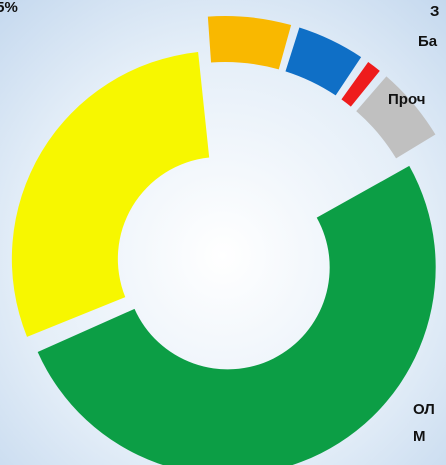  I want to click on data-label: М, so click(419, 436).